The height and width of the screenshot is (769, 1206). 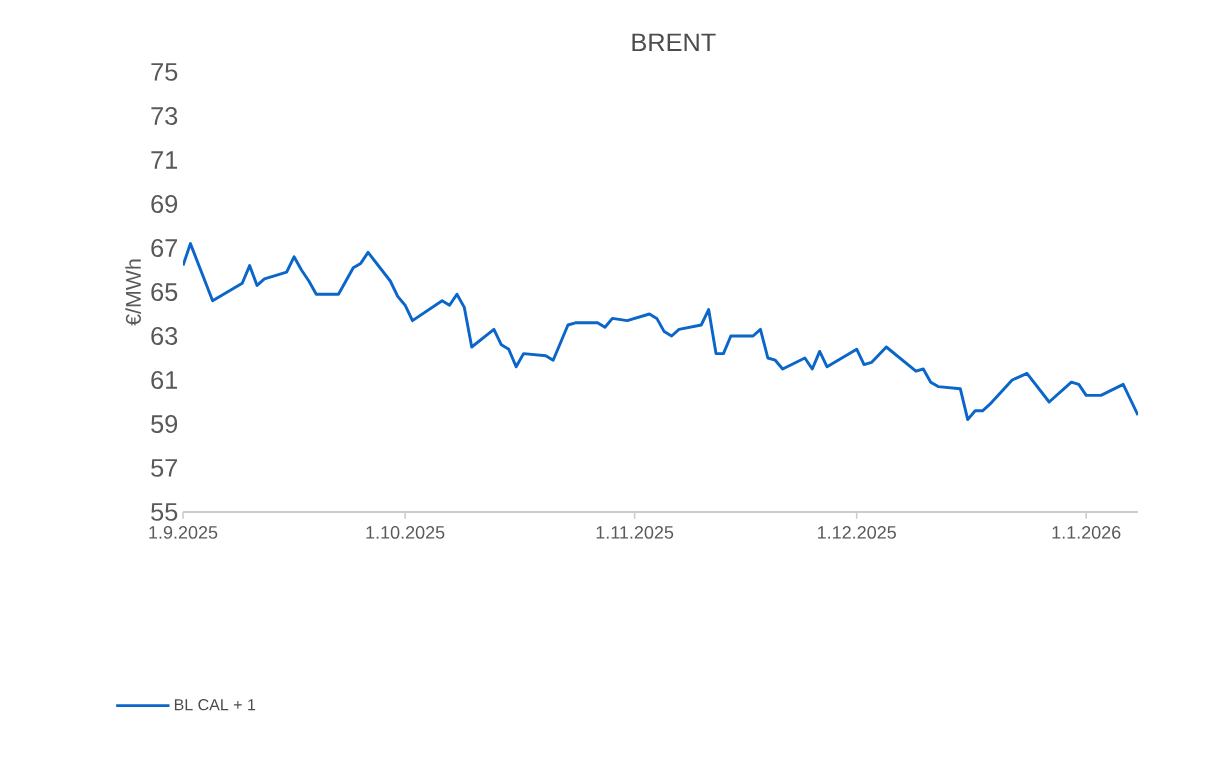 What do you see at coordinates (215, 705) in the screenshot?
I see `legend-label: BL CAL + 1` at bounding box center [215, 705].